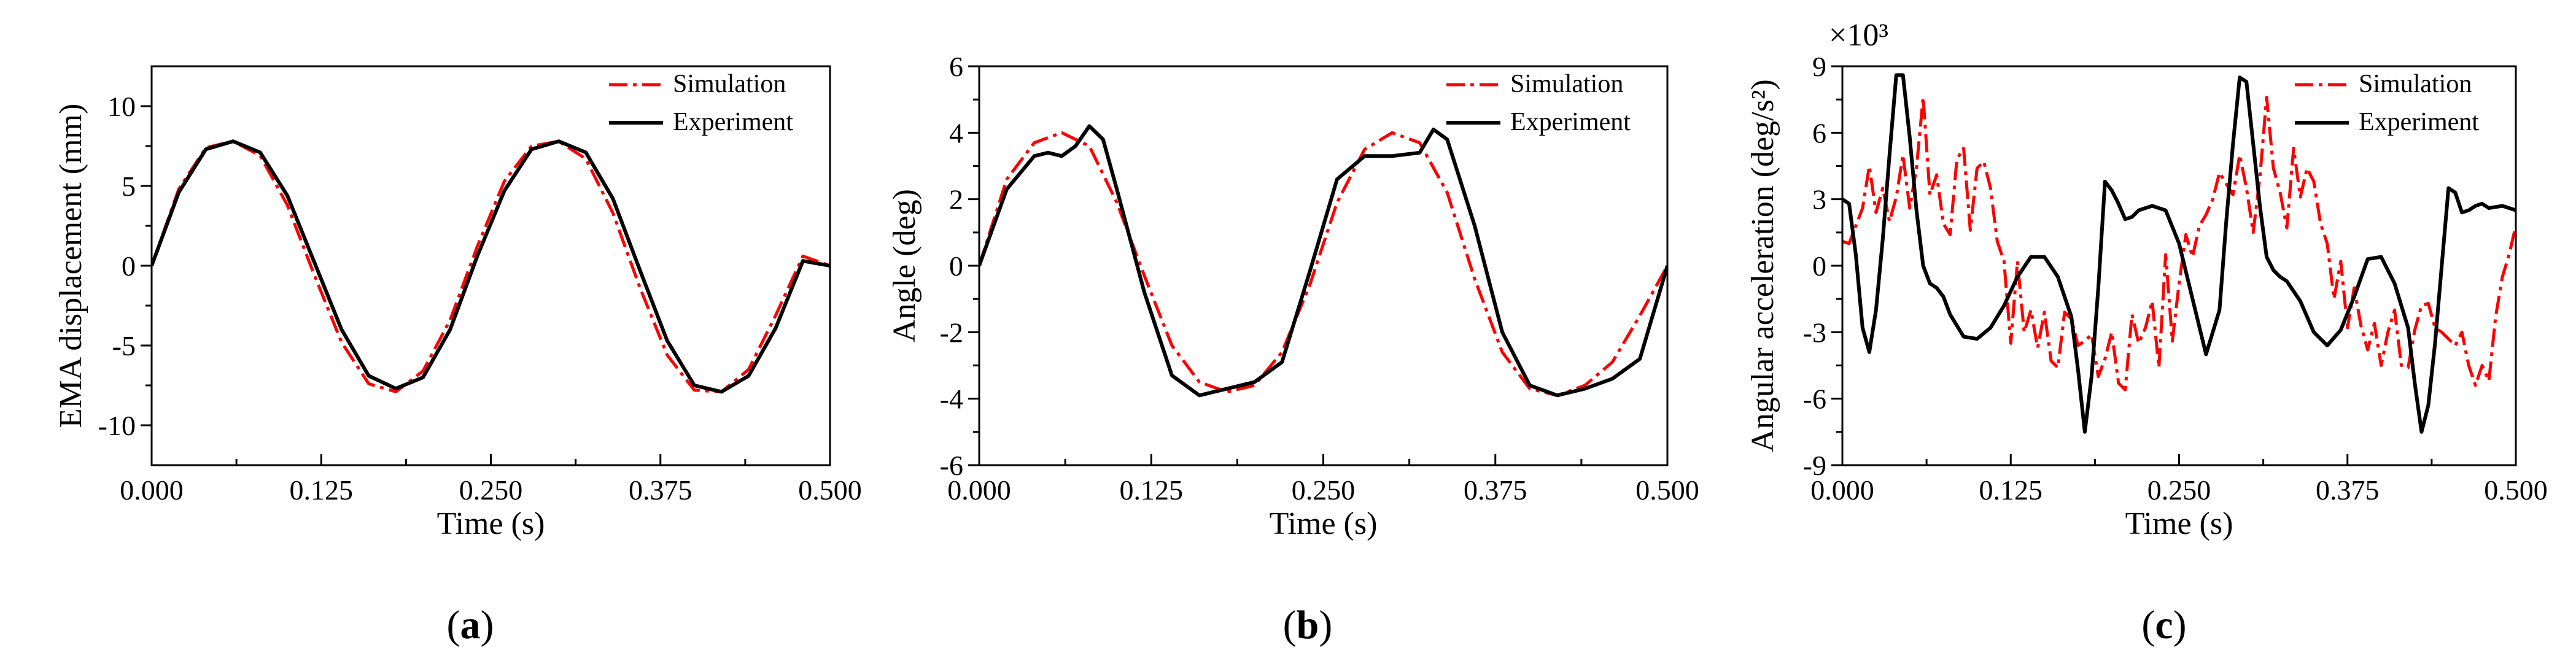  I want to click on y-tick-label: 9, so click(1819, 66).